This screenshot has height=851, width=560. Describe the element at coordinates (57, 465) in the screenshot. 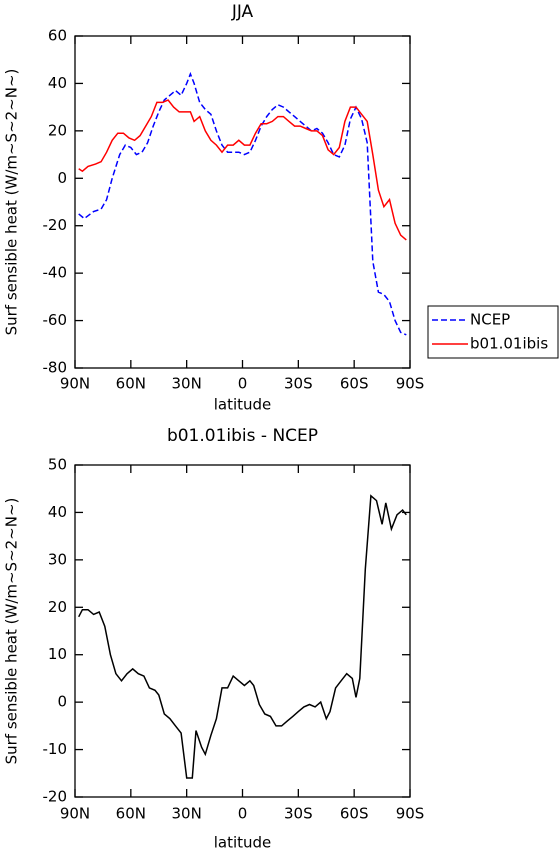

I see `y-tick-label: 50` at that location.